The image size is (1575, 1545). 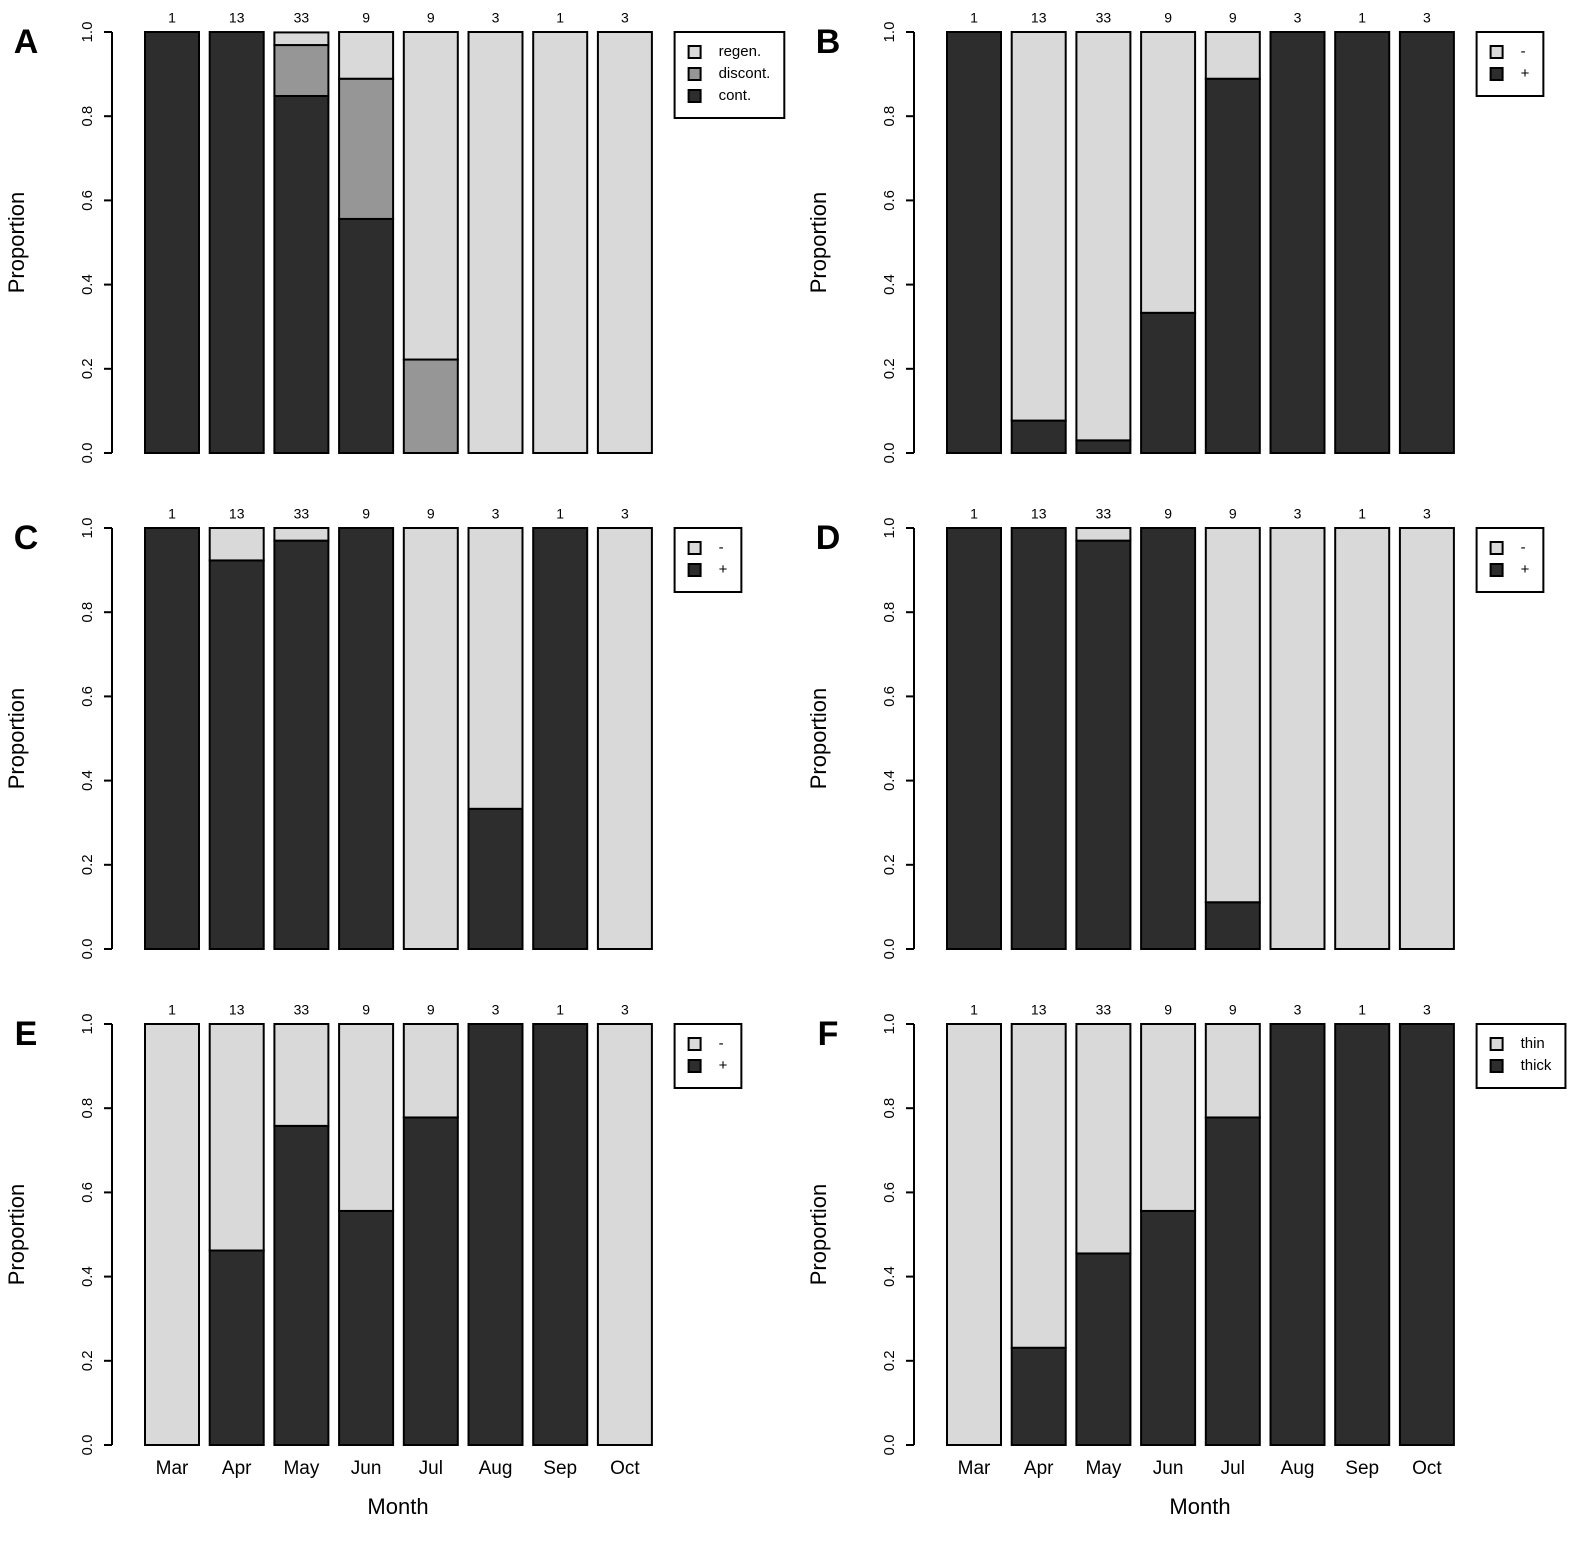 What do you see at coordinates (1168, 1468) in the screenshot?
I see `x-tick-label: Jun` at bounding box center [1168, 1468].